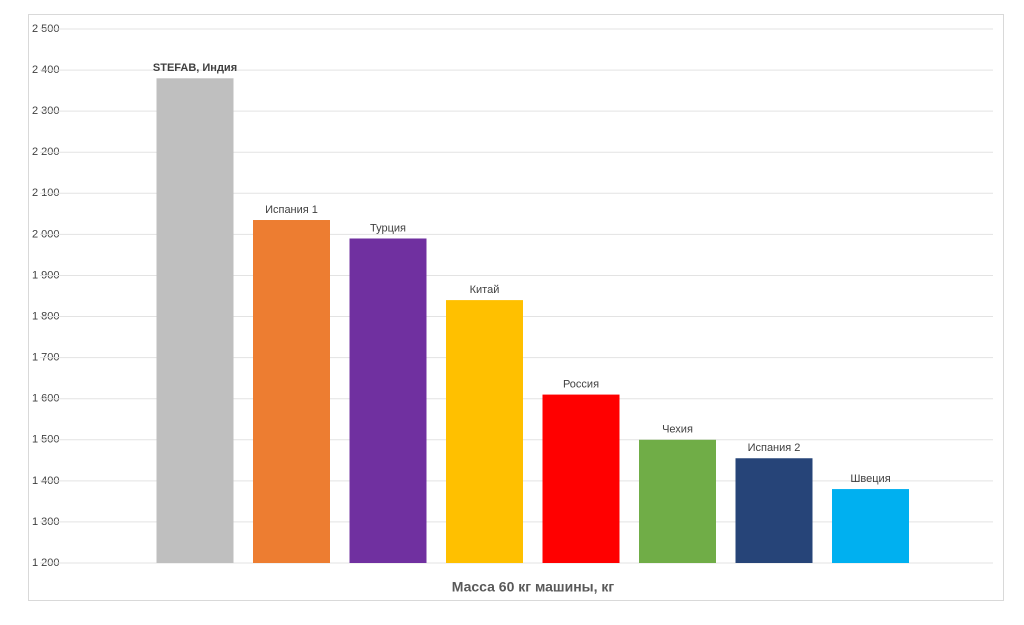  I want to click on bar-label: Швеция, so click(870, 479).